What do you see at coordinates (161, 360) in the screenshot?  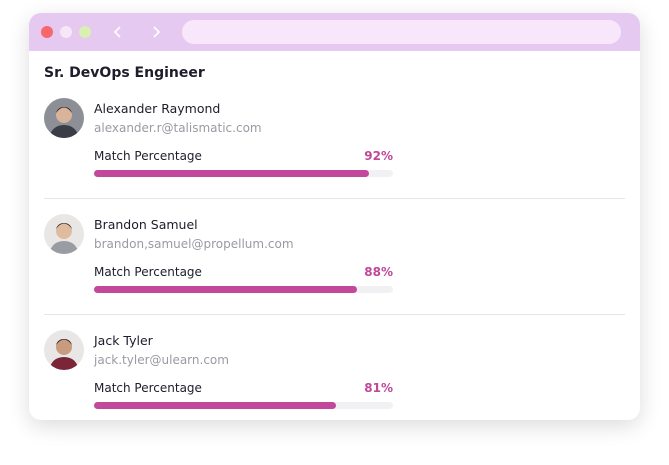 I see `candidate-email: jack.tyler@ulearn.com` at bounding box center [161, 360].